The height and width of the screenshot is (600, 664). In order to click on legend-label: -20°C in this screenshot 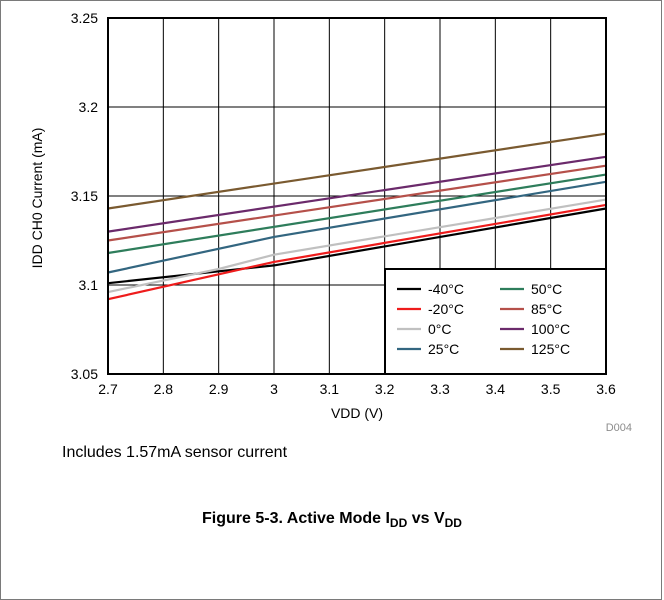, I will do `click(446, 309)`.